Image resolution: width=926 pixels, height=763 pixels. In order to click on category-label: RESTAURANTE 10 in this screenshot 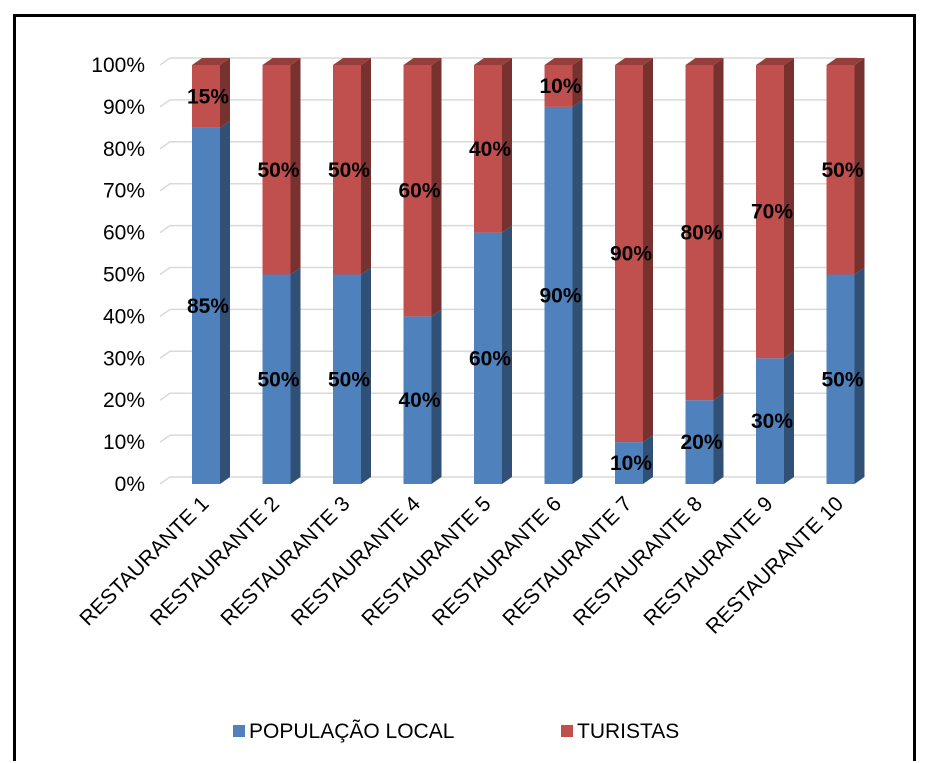, I will do `click(775, 565)`.